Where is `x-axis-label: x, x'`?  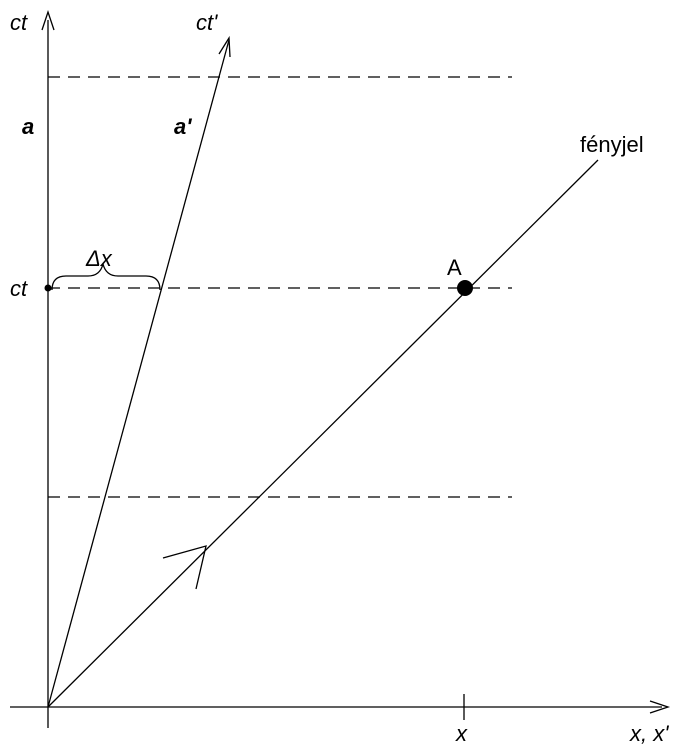 x-axis-label: x, x' is located at coordinates (649, 733).